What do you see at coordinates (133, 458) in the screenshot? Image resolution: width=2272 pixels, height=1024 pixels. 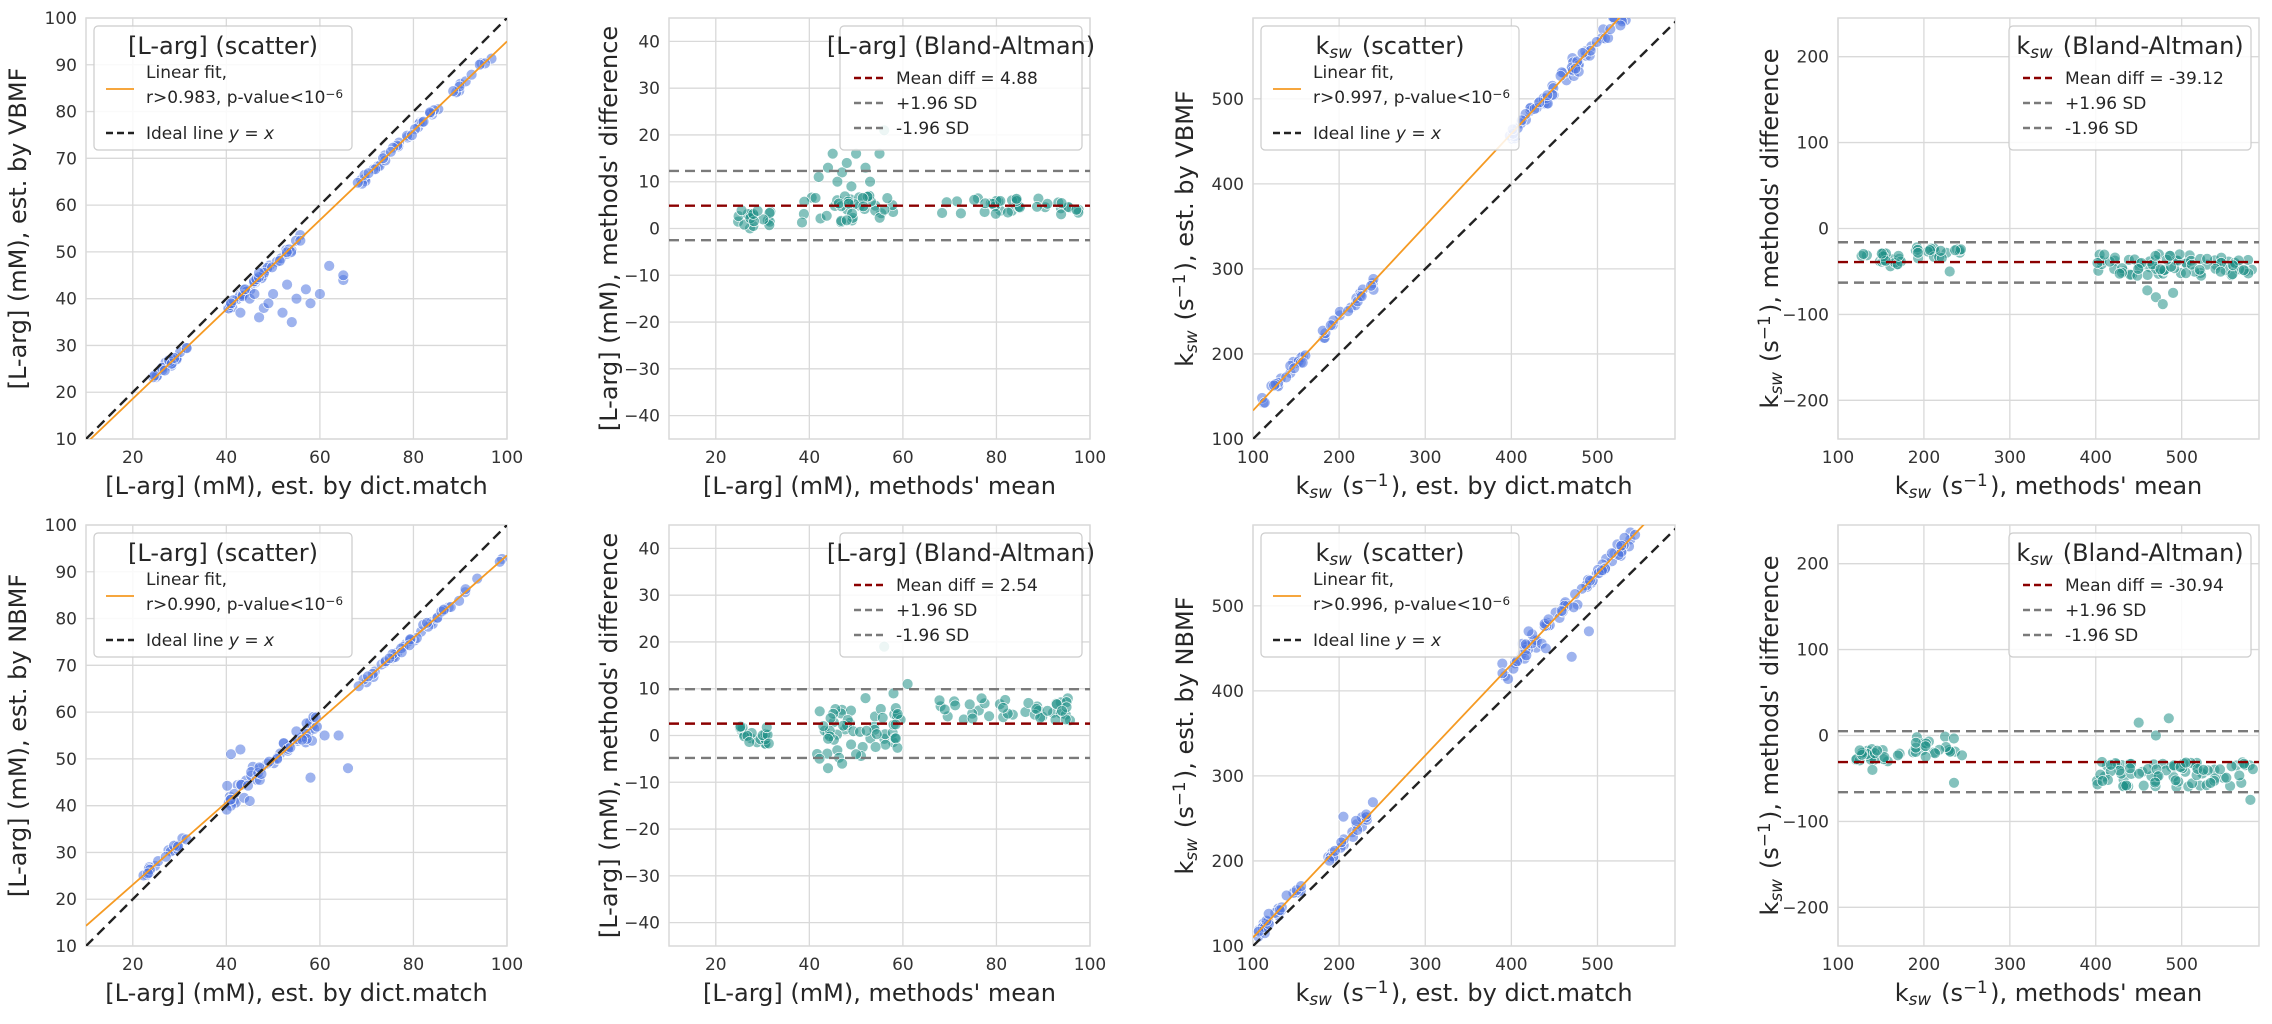 I see `x-tick-label: 20` at bounding box center [133, 458].